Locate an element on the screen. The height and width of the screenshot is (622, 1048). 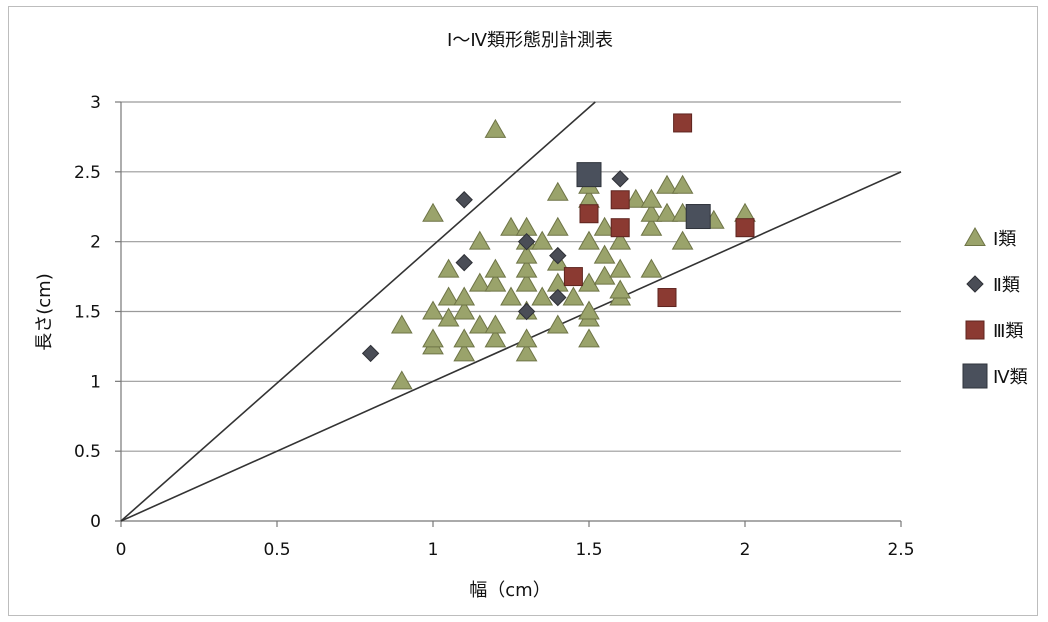
legend-label: Ⅱ類 is located at coordinates (1006, 285).